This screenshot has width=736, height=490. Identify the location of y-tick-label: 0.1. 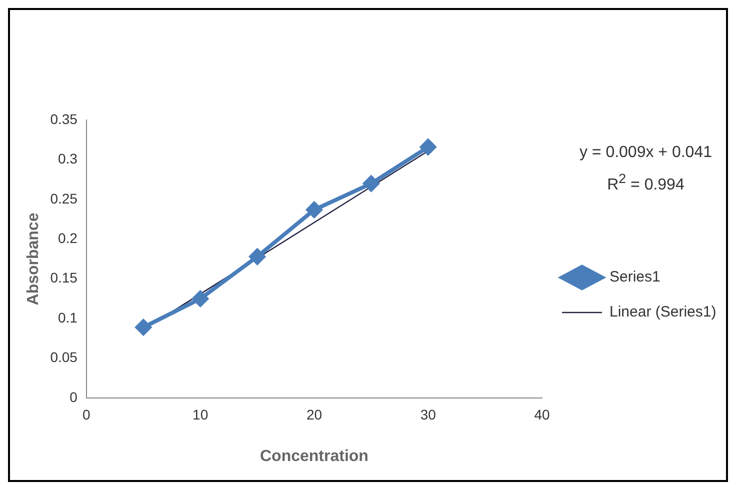
(68, 317).